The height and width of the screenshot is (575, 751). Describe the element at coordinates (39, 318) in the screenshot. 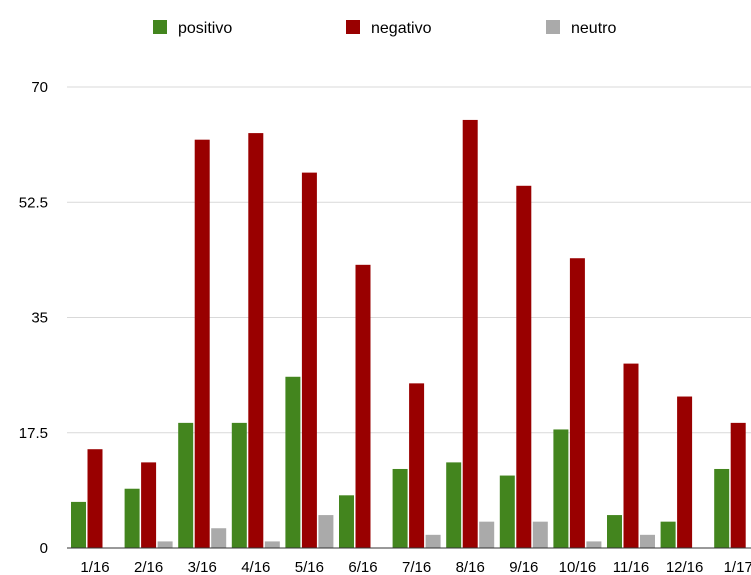

I see `y-tick-label: 35` at that location.